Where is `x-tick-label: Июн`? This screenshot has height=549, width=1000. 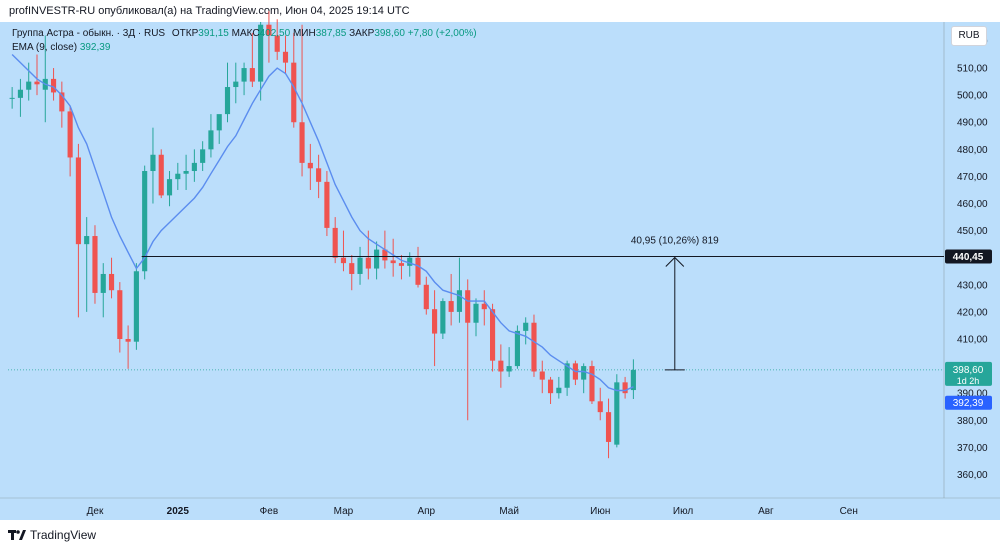 x-tick-label: Июн is located at coordinates (600, 511).